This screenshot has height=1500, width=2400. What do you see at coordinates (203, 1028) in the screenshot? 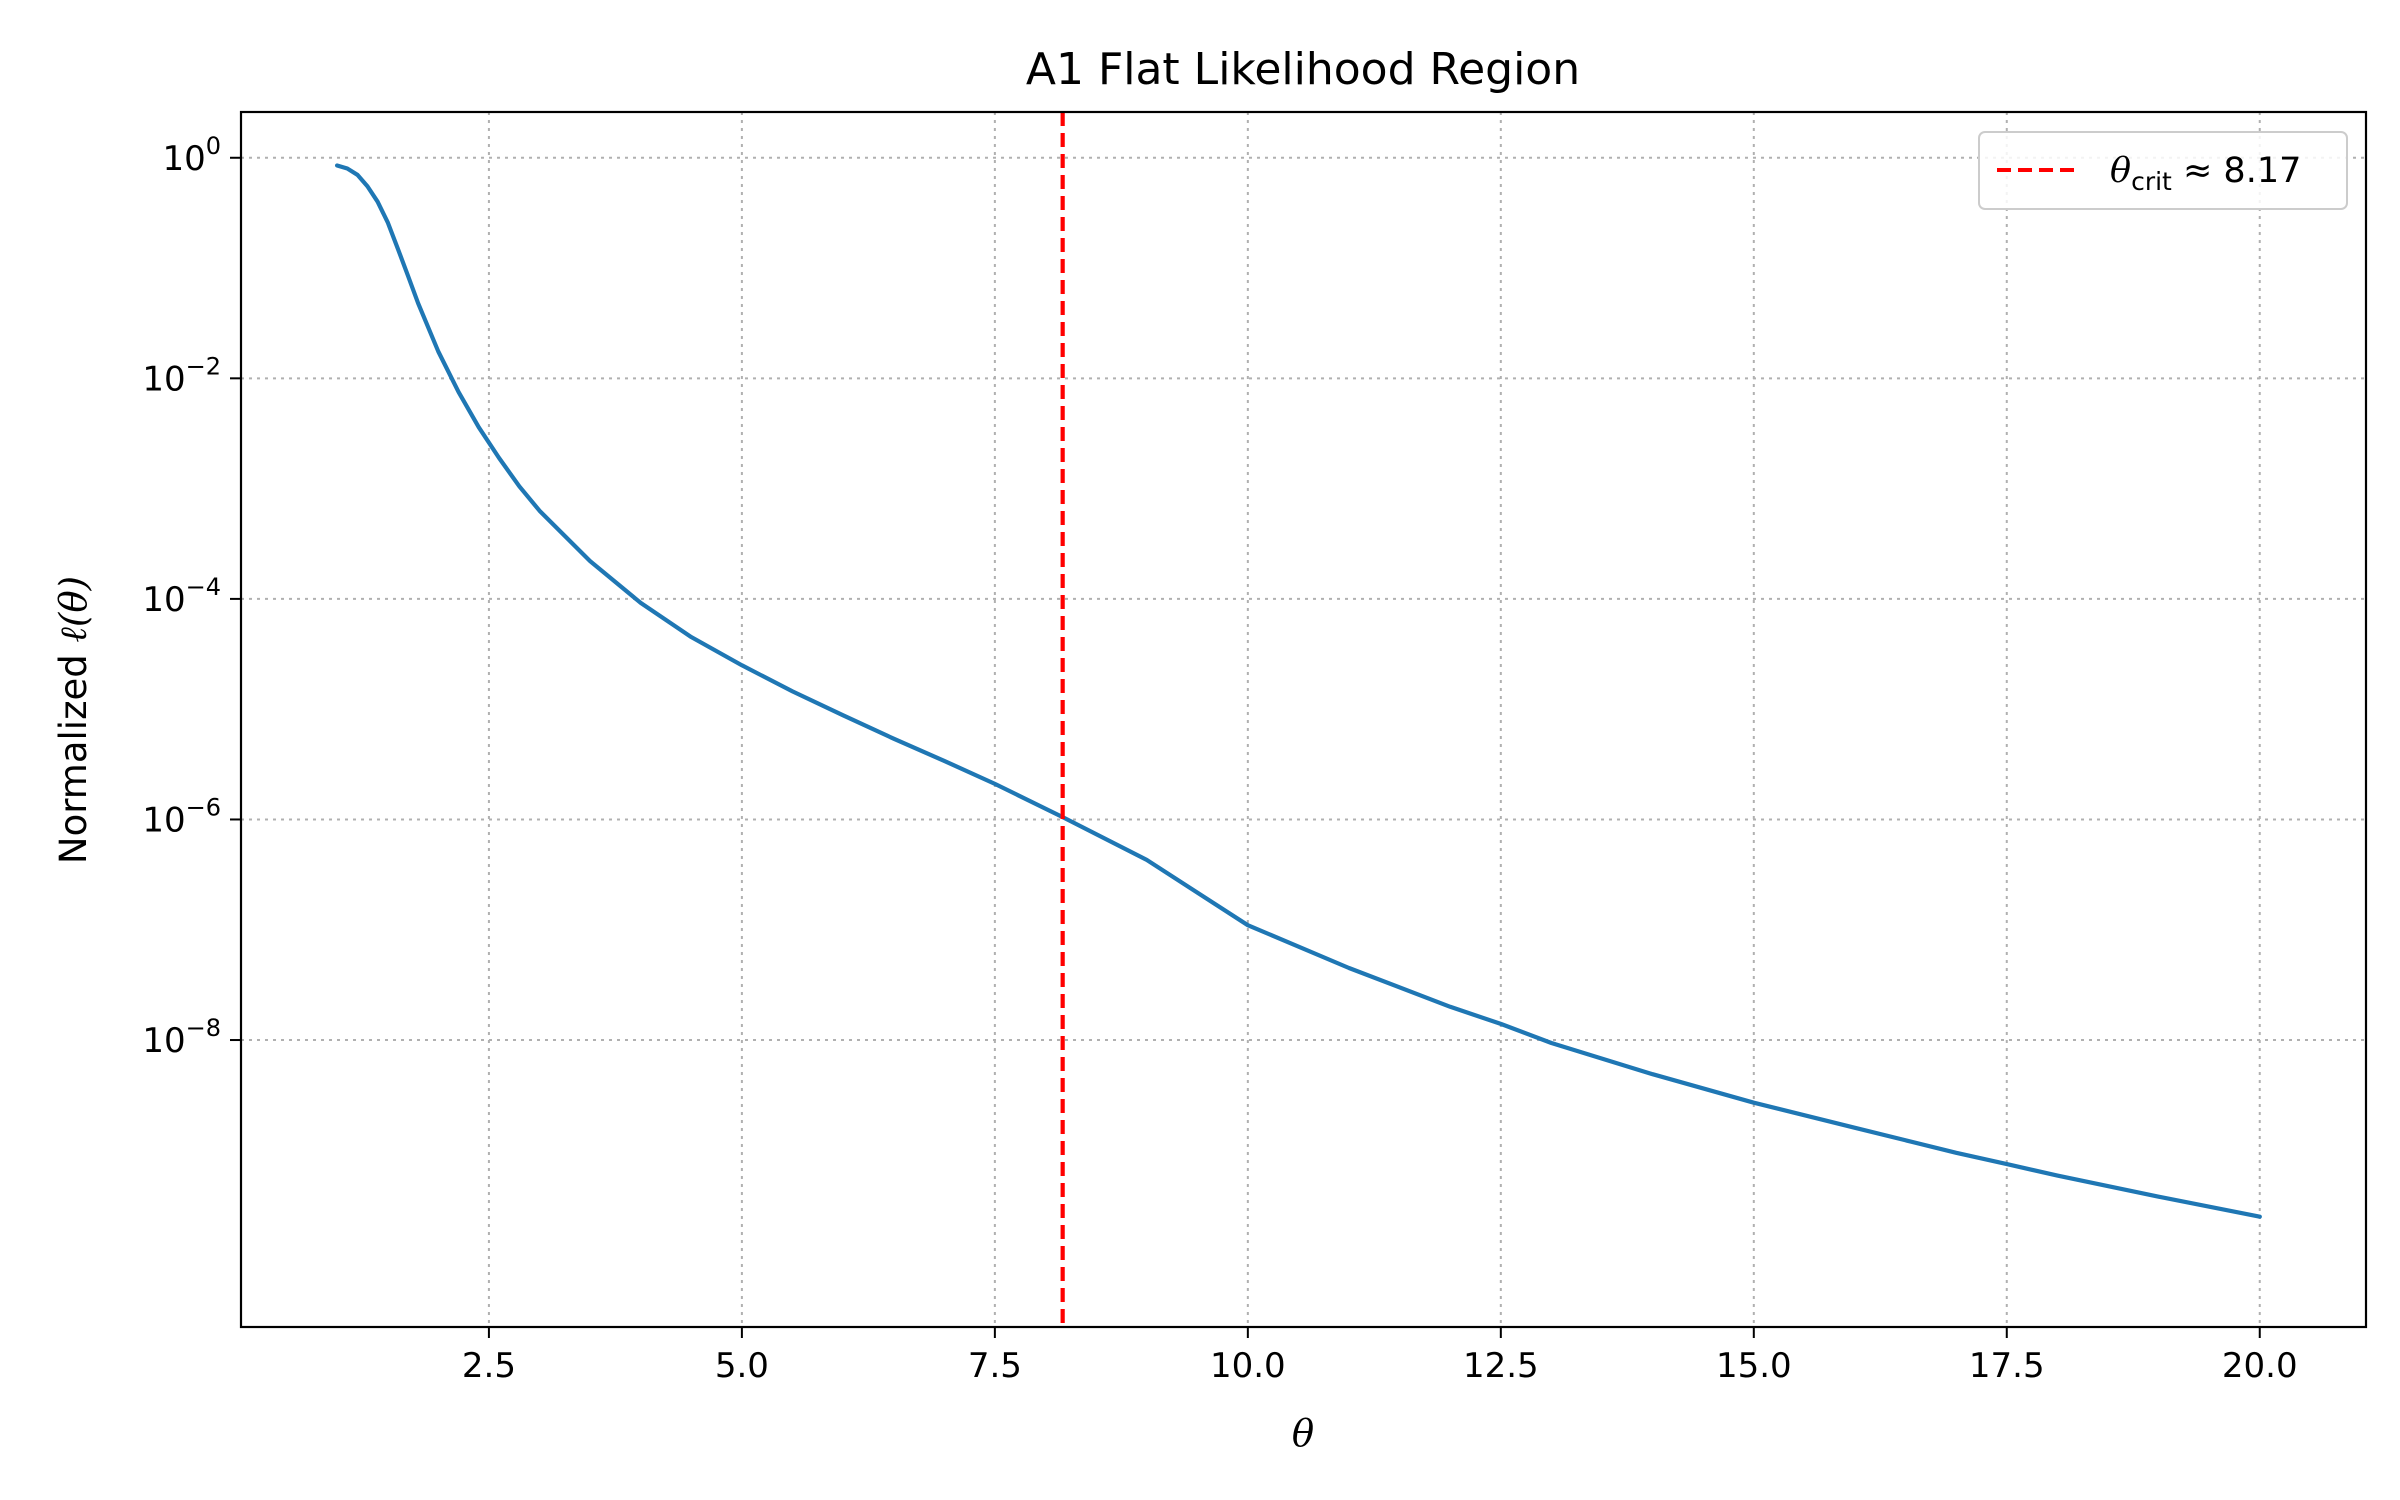
I see `y-tick-exponent: −8` at bounding box center [203, 1028].